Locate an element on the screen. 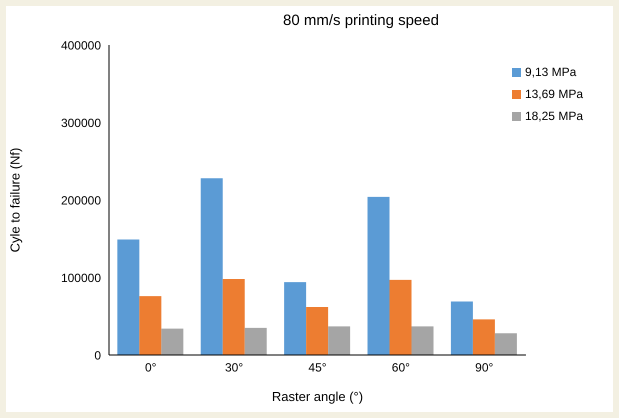 The width and height of the screenshot is (619, 418). x-axis-title: Raster angle (°) is located at coordinates (318, 396).